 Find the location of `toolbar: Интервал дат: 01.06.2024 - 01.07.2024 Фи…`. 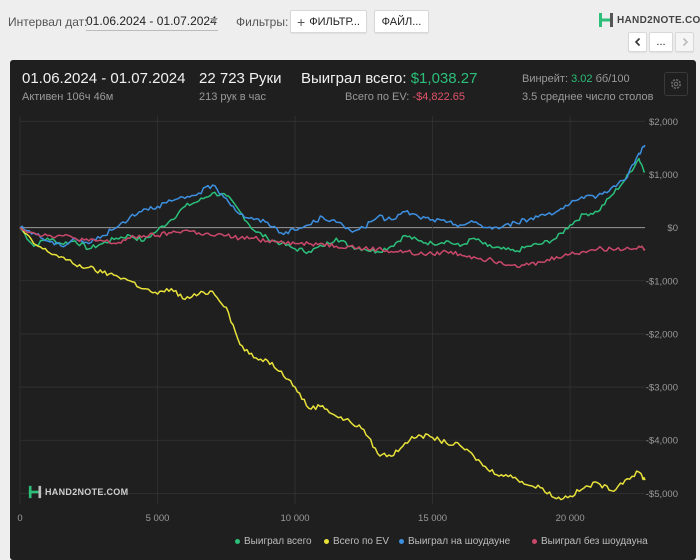

toolbar: Интервал дат: 01.06.2024 - 01.07.2024 Фи… is located at coordinates (350, 30).